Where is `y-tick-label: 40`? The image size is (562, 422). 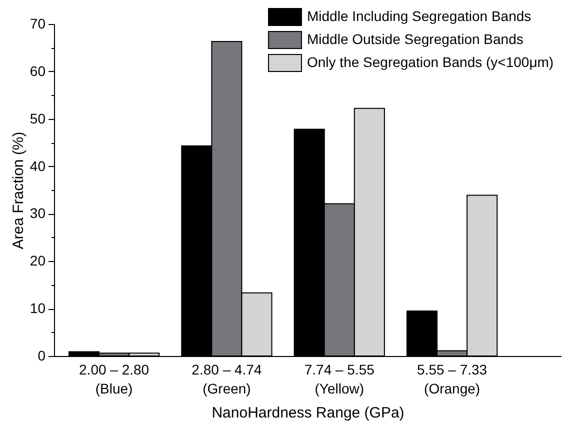 y-tick-label: 40 is located at coordinates (38, 166).